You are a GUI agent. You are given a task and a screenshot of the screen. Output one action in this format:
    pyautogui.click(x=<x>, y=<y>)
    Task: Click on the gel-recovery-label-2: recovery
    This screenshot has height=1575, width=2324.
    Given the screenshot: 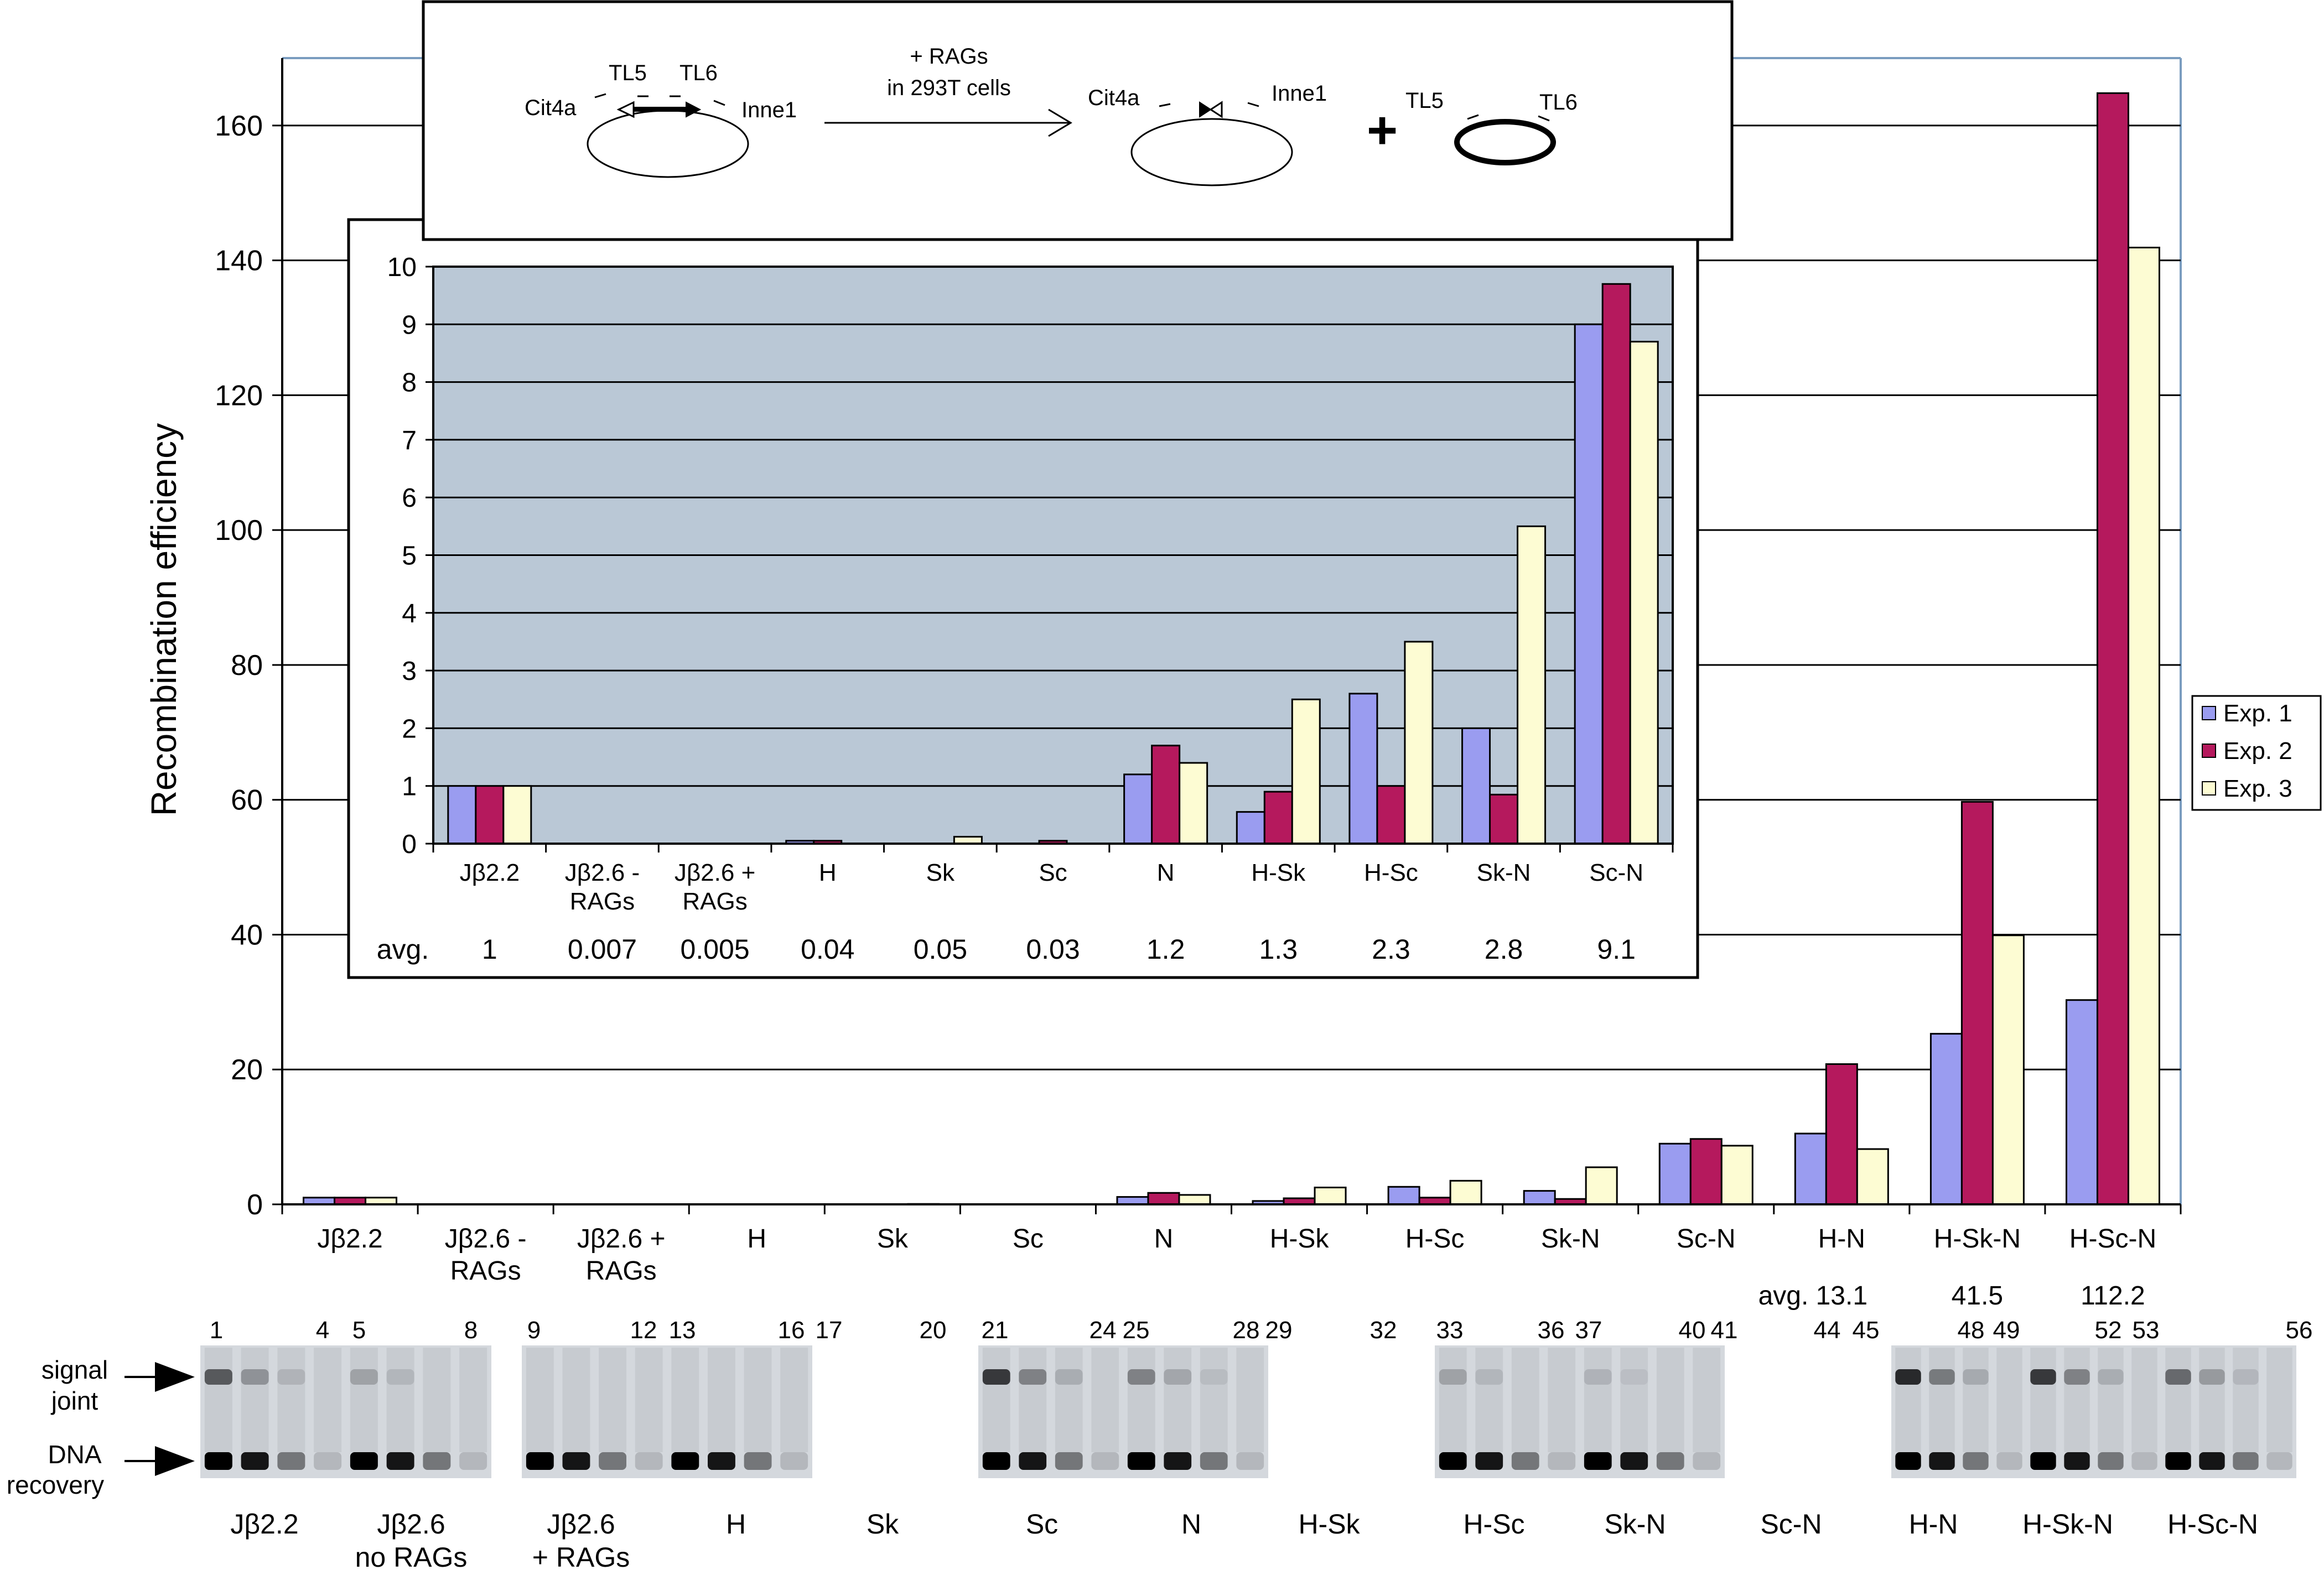 What is the action you would take?
    pyautogui.click(x=56, y=1485)
    